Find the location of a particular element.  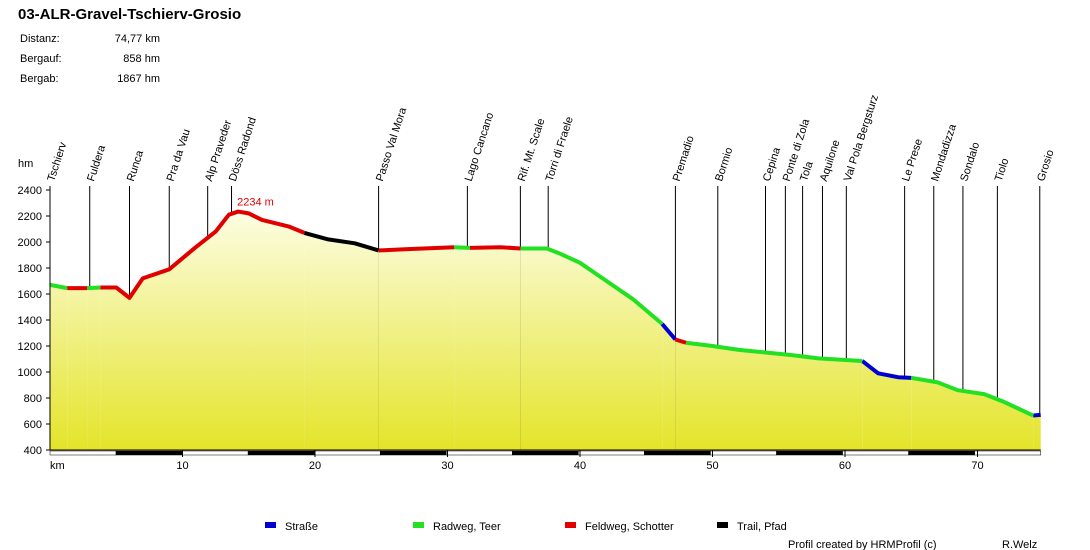

peak-label: 2234 m is located at coordinates (255, 203).